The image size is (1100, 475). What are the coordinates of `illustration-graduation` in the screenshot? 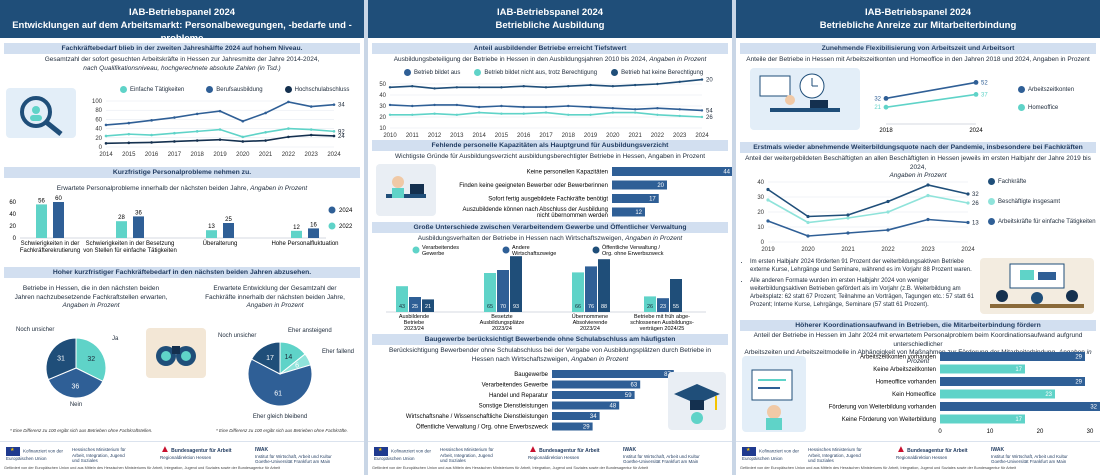 It's located at (697, 401).